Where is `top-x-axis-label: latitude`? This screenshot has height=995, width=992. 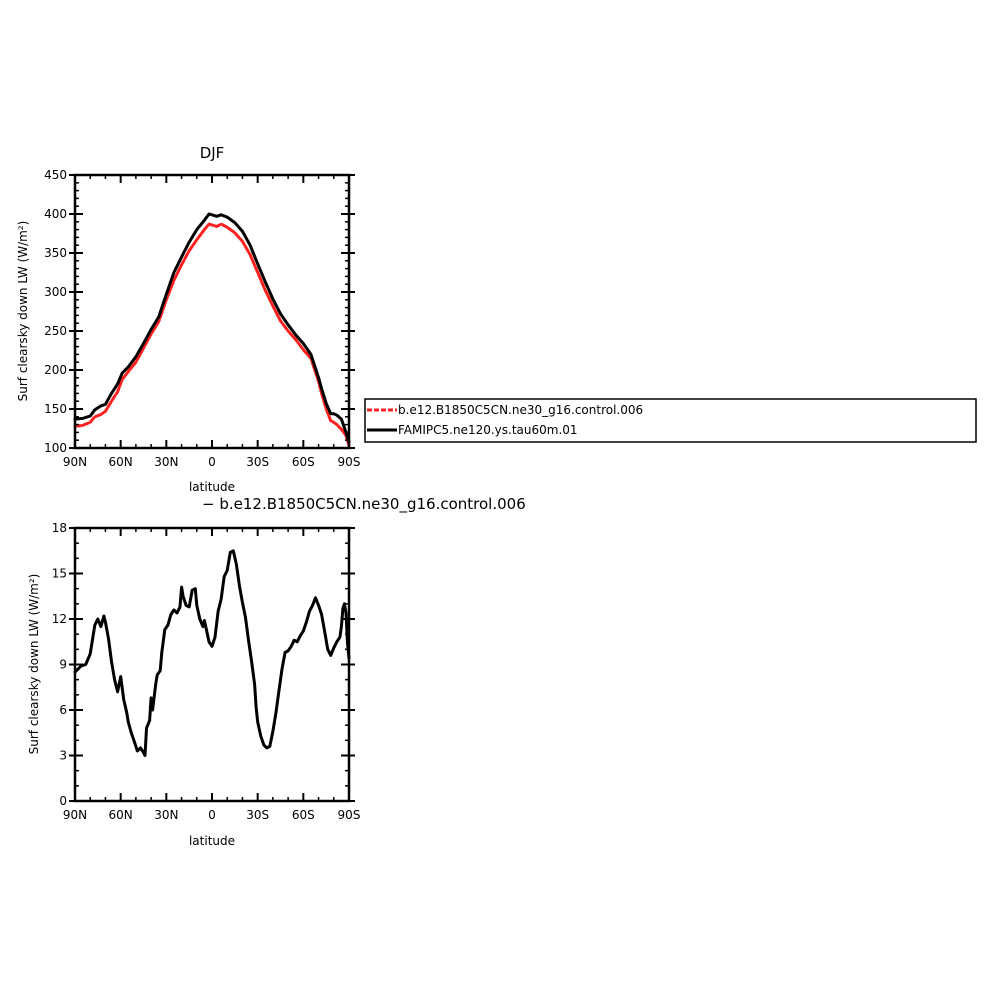 top-x-axis-label: latitude is located at coordinates (212, 487).